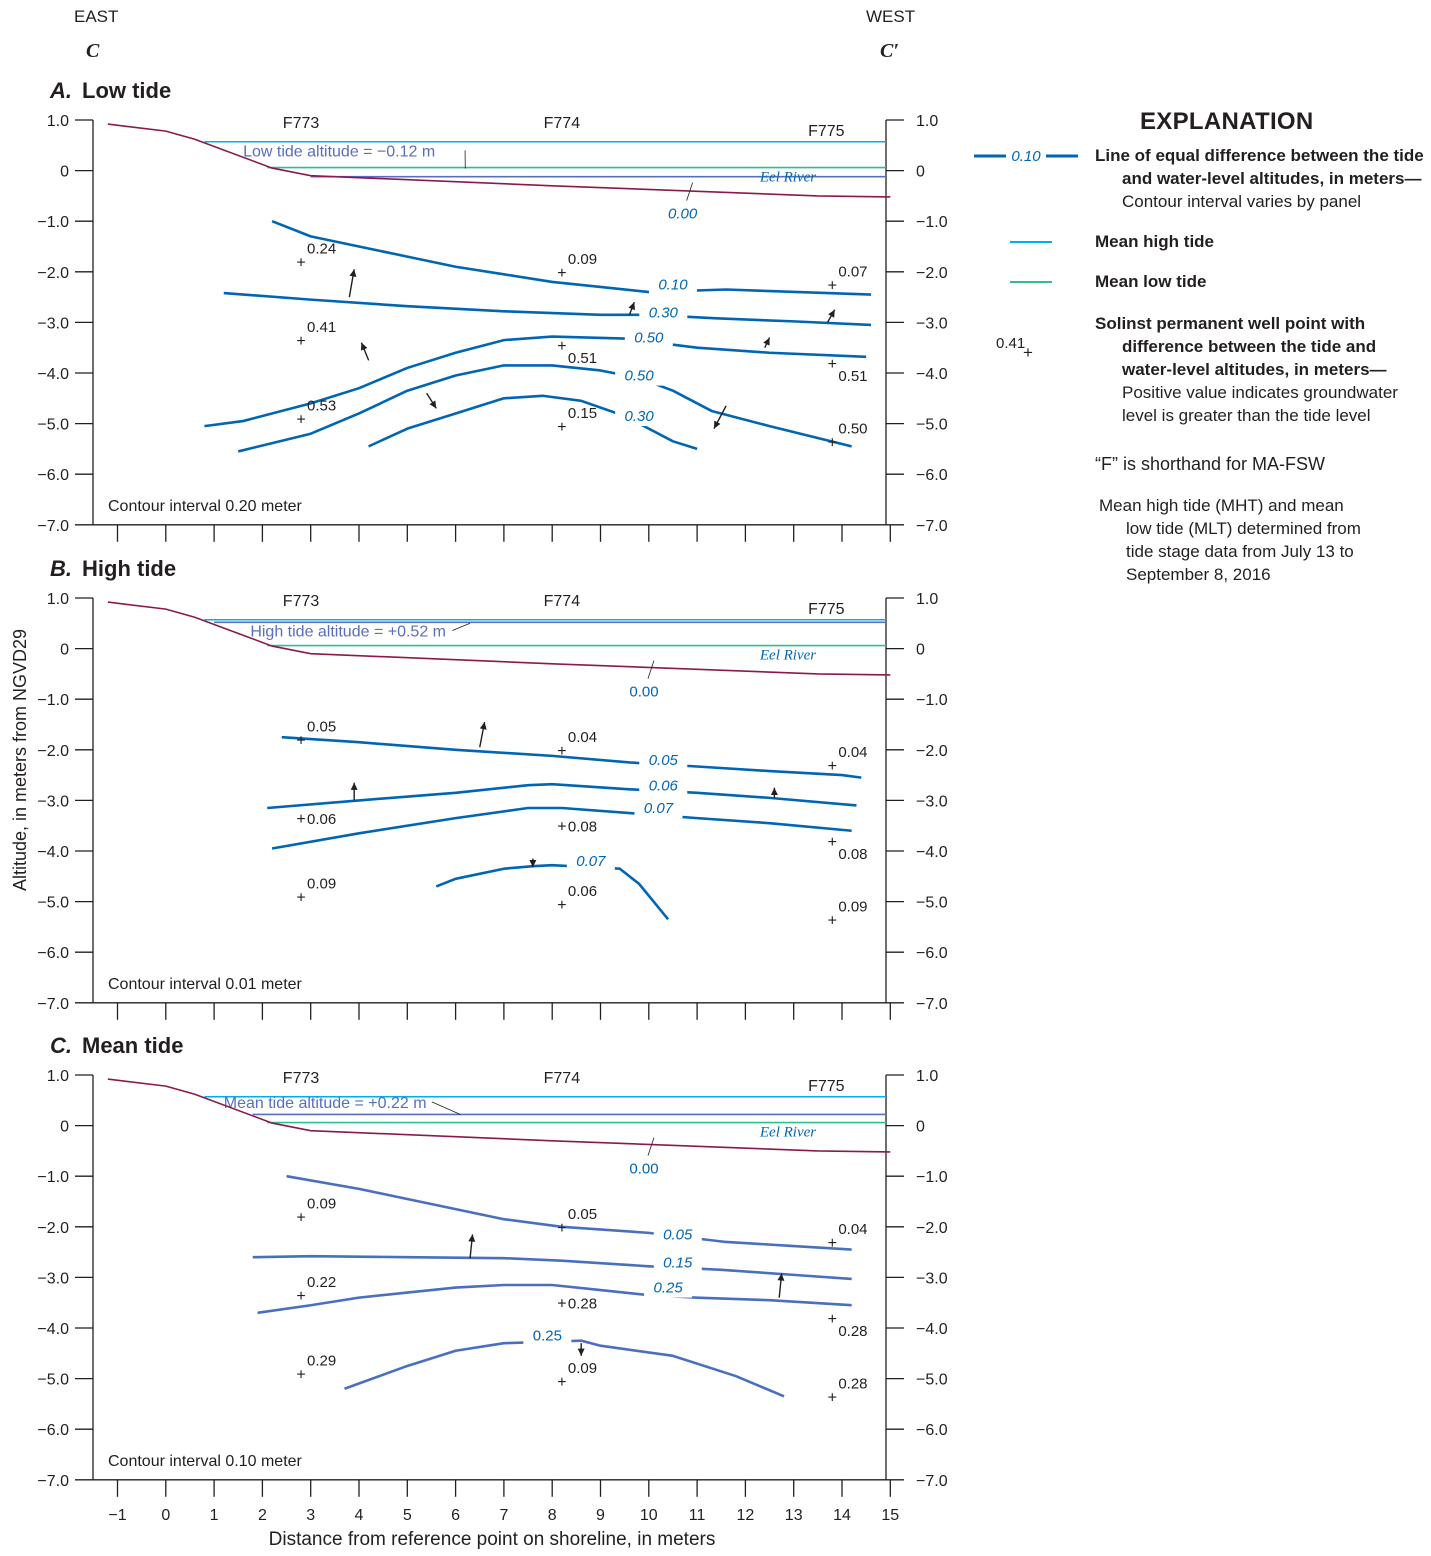  I want to click on well-name-label: F775, so click(826, 609).